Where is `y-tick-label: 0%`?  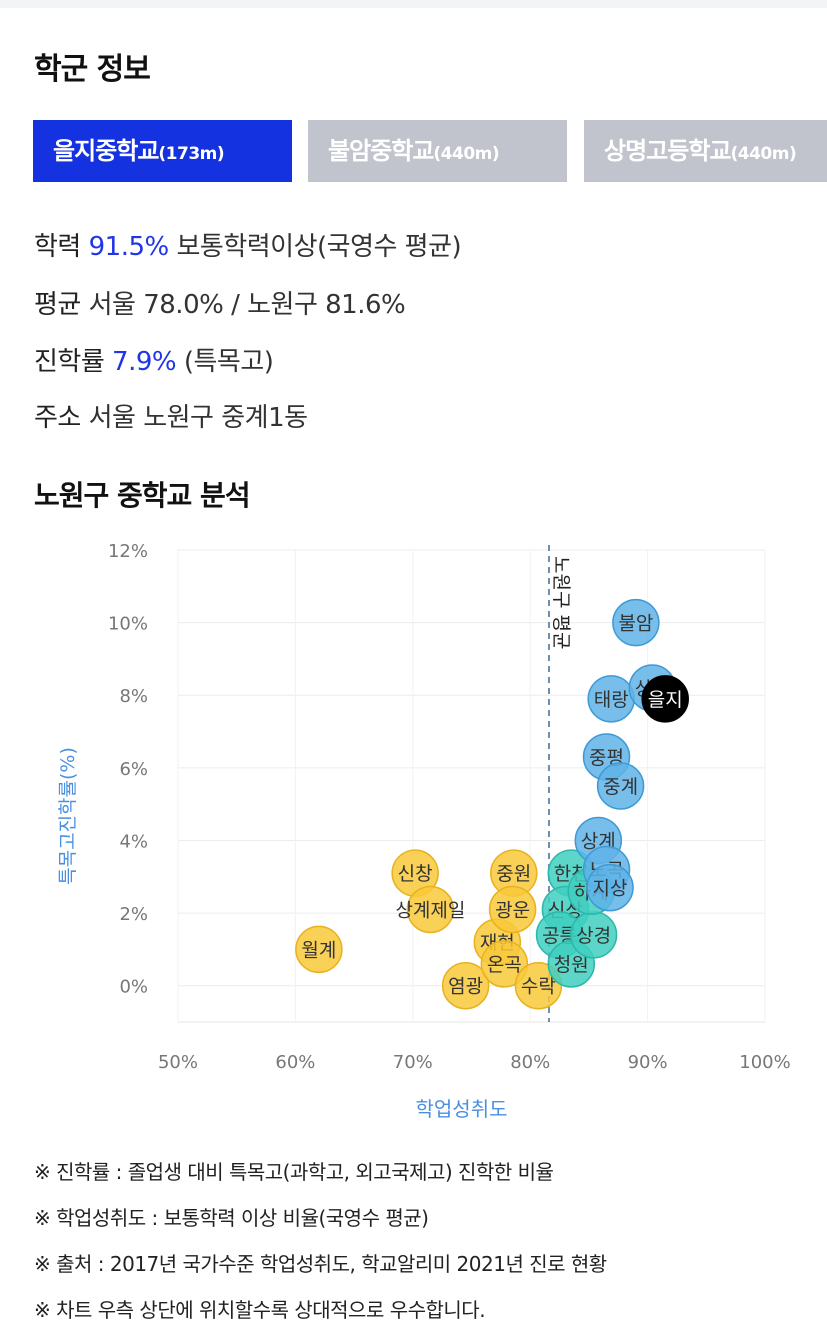 y-tick-label: 0% is located at coordinates (133, 987).